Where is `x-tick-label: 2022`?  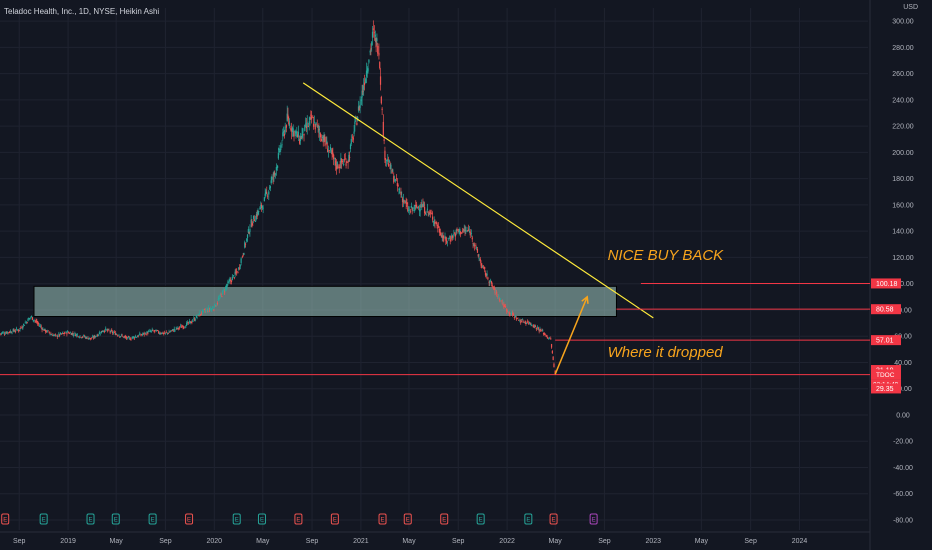 x-tick-label: 2022 is located at coordinates (507, 541).